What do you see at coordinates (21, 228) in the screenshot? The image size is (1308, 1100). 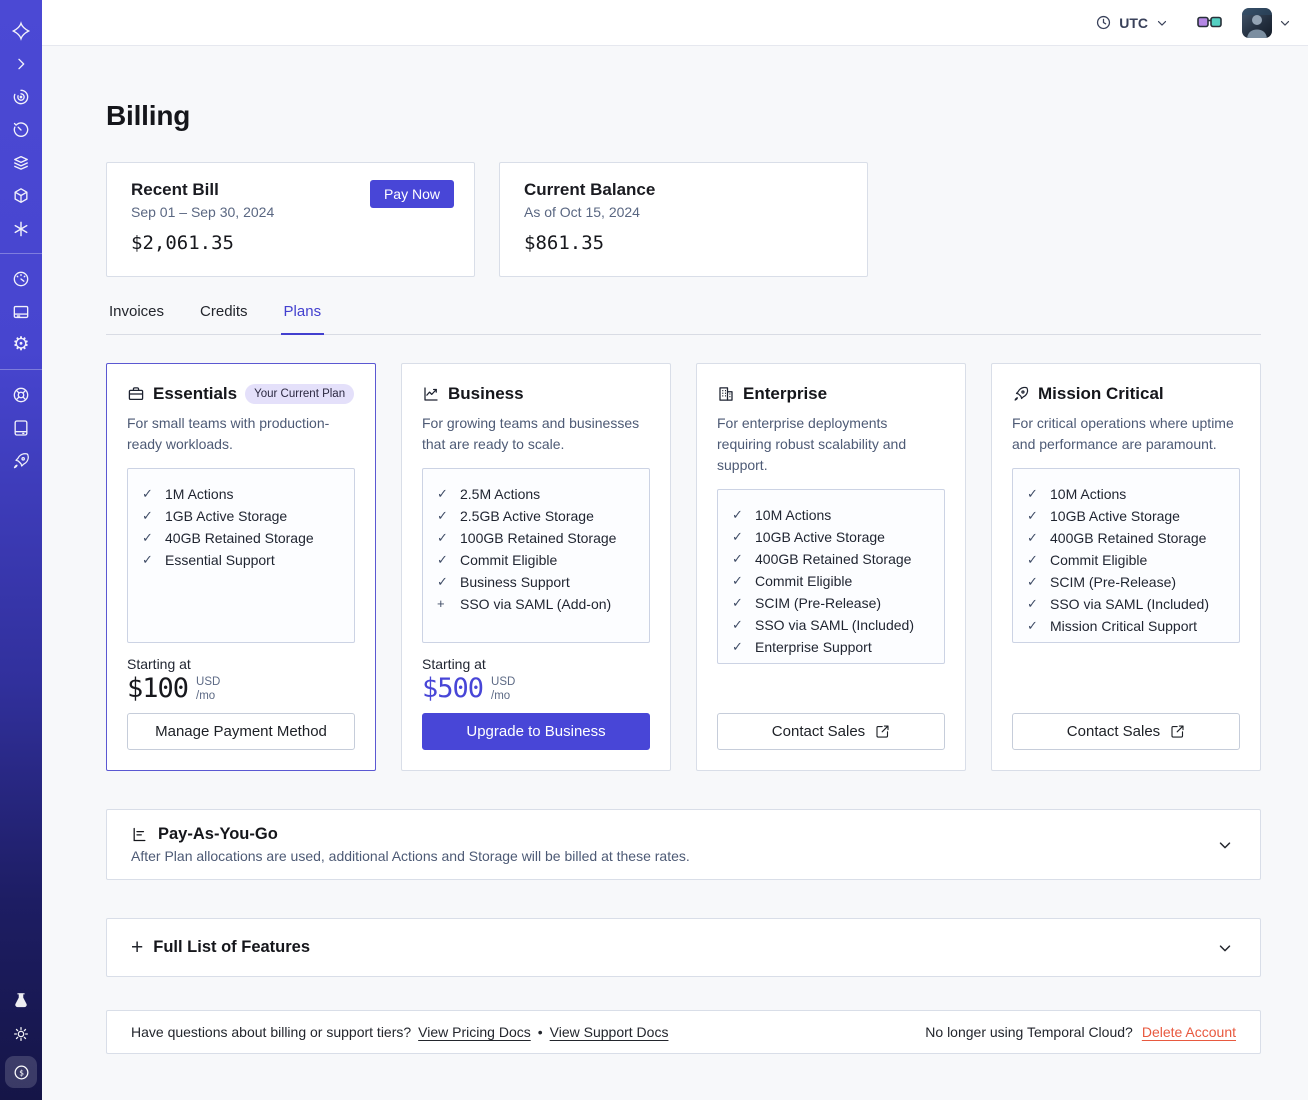 I see `nexus-asterisk-icon` at bounding box center [21, 228].